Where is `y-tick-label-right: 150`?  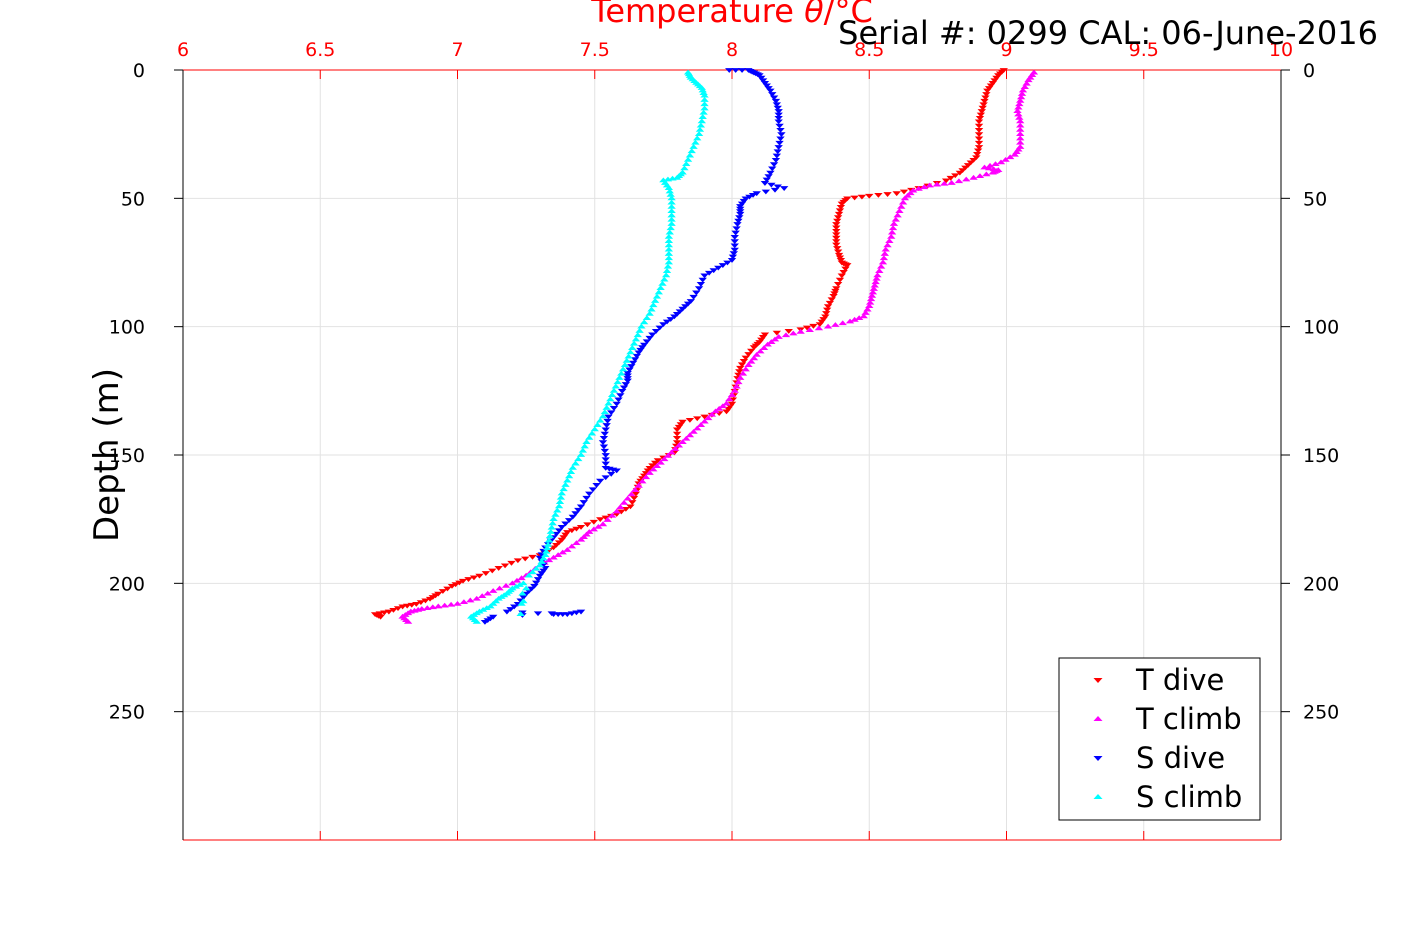
y-tick-label-right: 150 is located at coordinates (1321, 456).